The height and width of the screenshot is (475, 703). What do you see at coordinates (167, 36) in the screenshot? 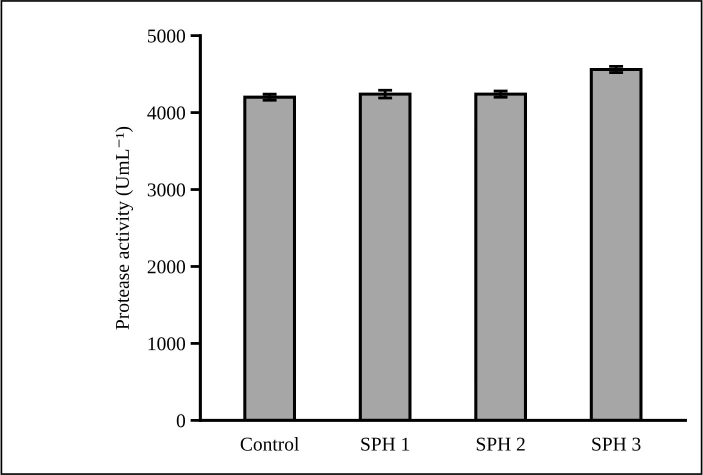
I see `y-tick-label: 5000` at bounding box center [167, 36].